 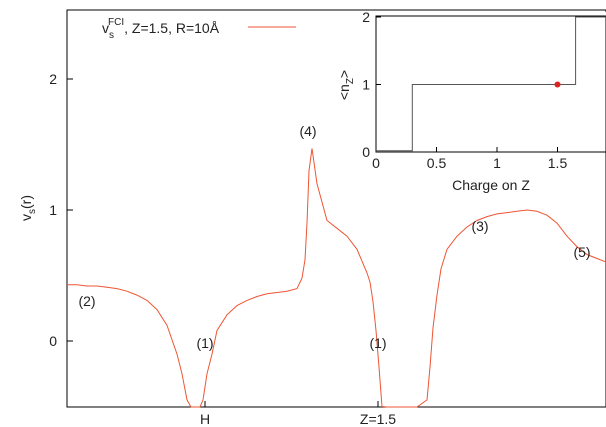 I want to click on annotation-2: (2), so click(x=86, y=301).